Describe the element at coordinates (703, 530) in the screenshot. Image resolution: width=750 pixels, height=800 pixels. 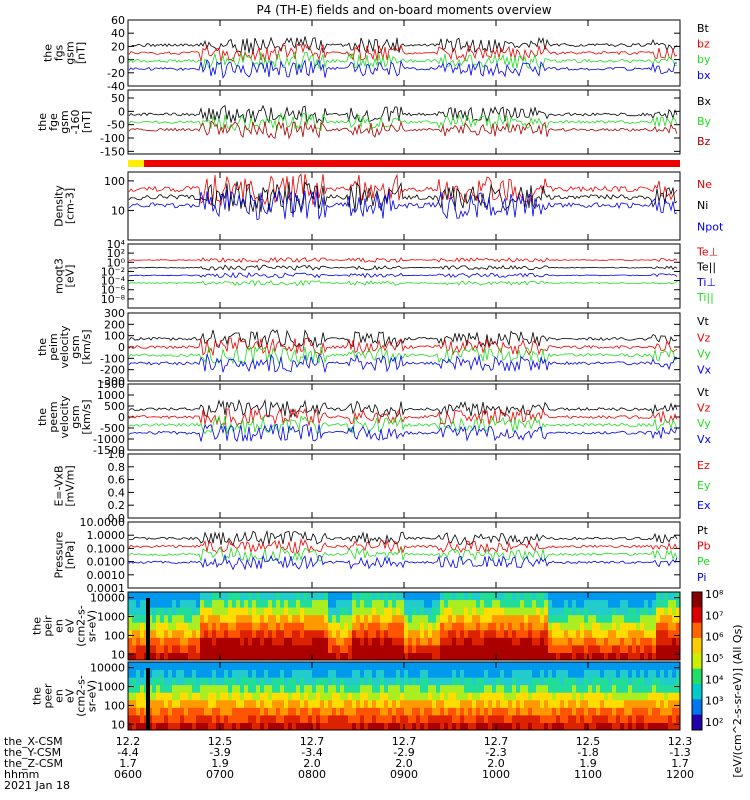
I see `legend-entry: Pt` at that location.